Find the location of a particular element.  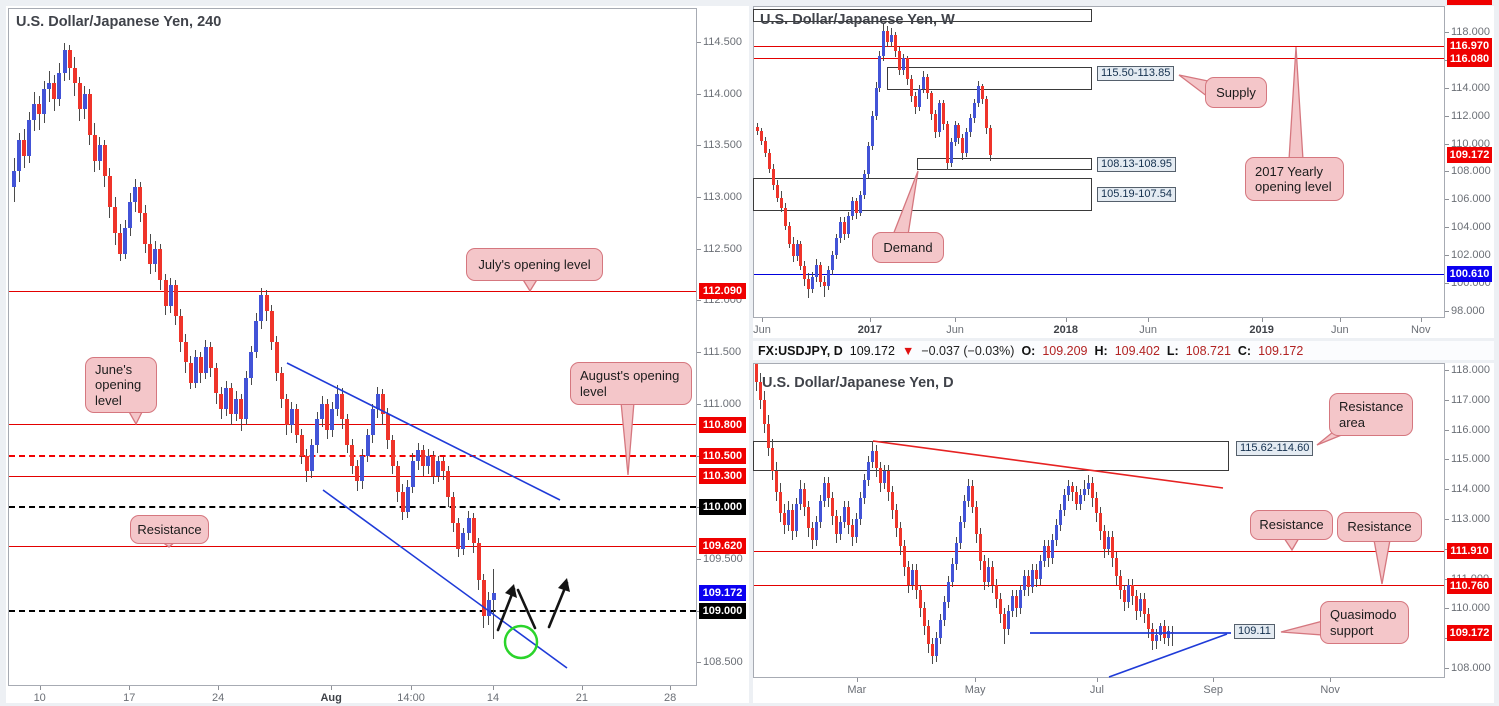

price-label-116-080: 116.080 is located at coordinates (1469, 58).